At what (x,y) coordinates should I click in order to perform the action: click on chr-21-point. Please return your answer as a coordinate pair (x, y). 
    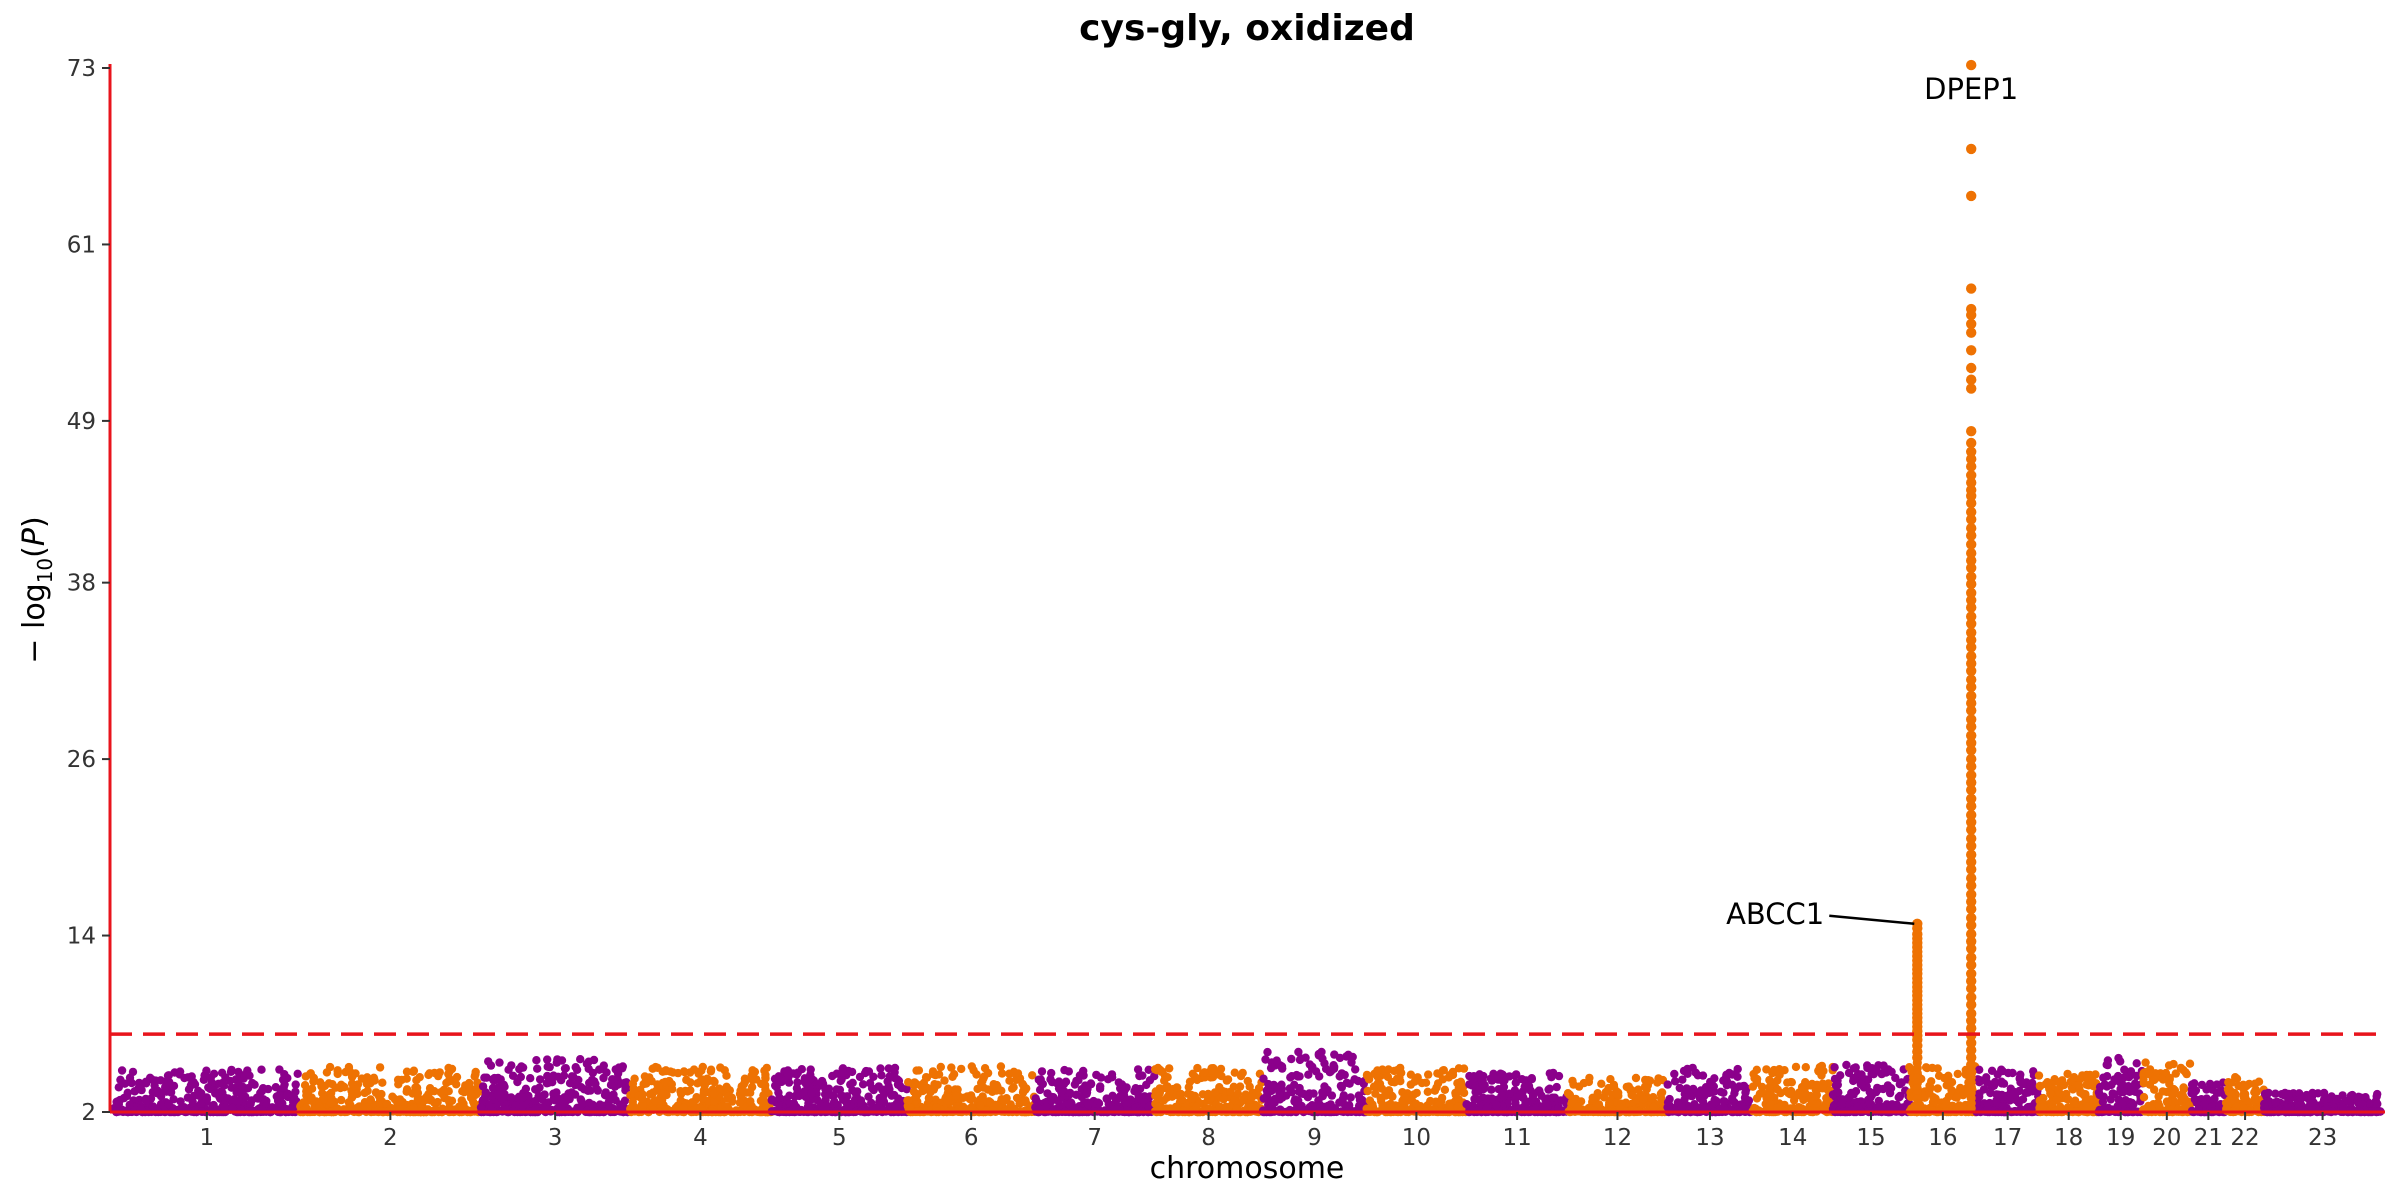
    Looking at the image, I should click on (2217, 1084).